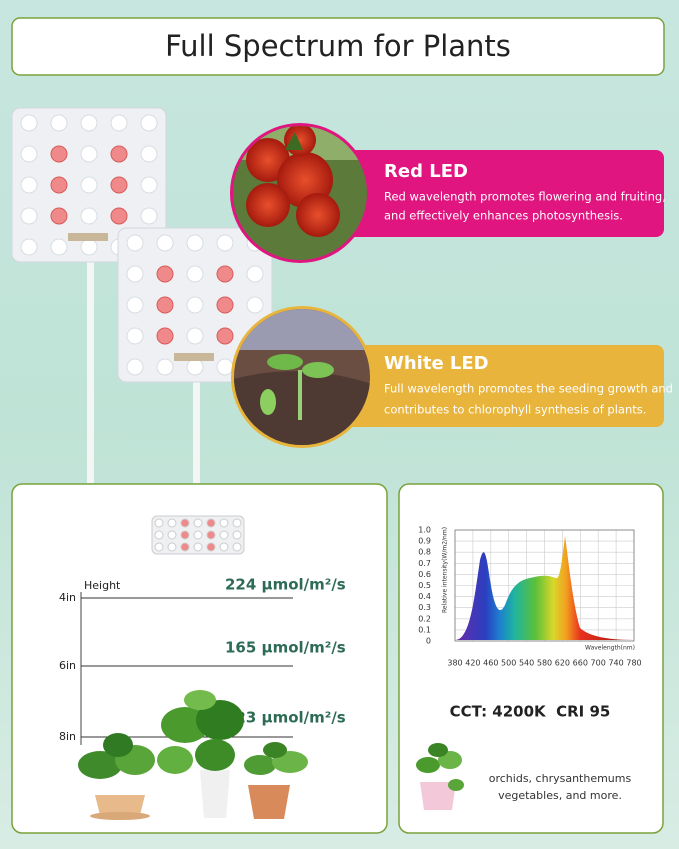 This screenshot has width=679, height=849. What do you see at coordinates (424, 563) in the screenshot?
I see `y-tick-label: 0.7` at bounding box center [424, 563].